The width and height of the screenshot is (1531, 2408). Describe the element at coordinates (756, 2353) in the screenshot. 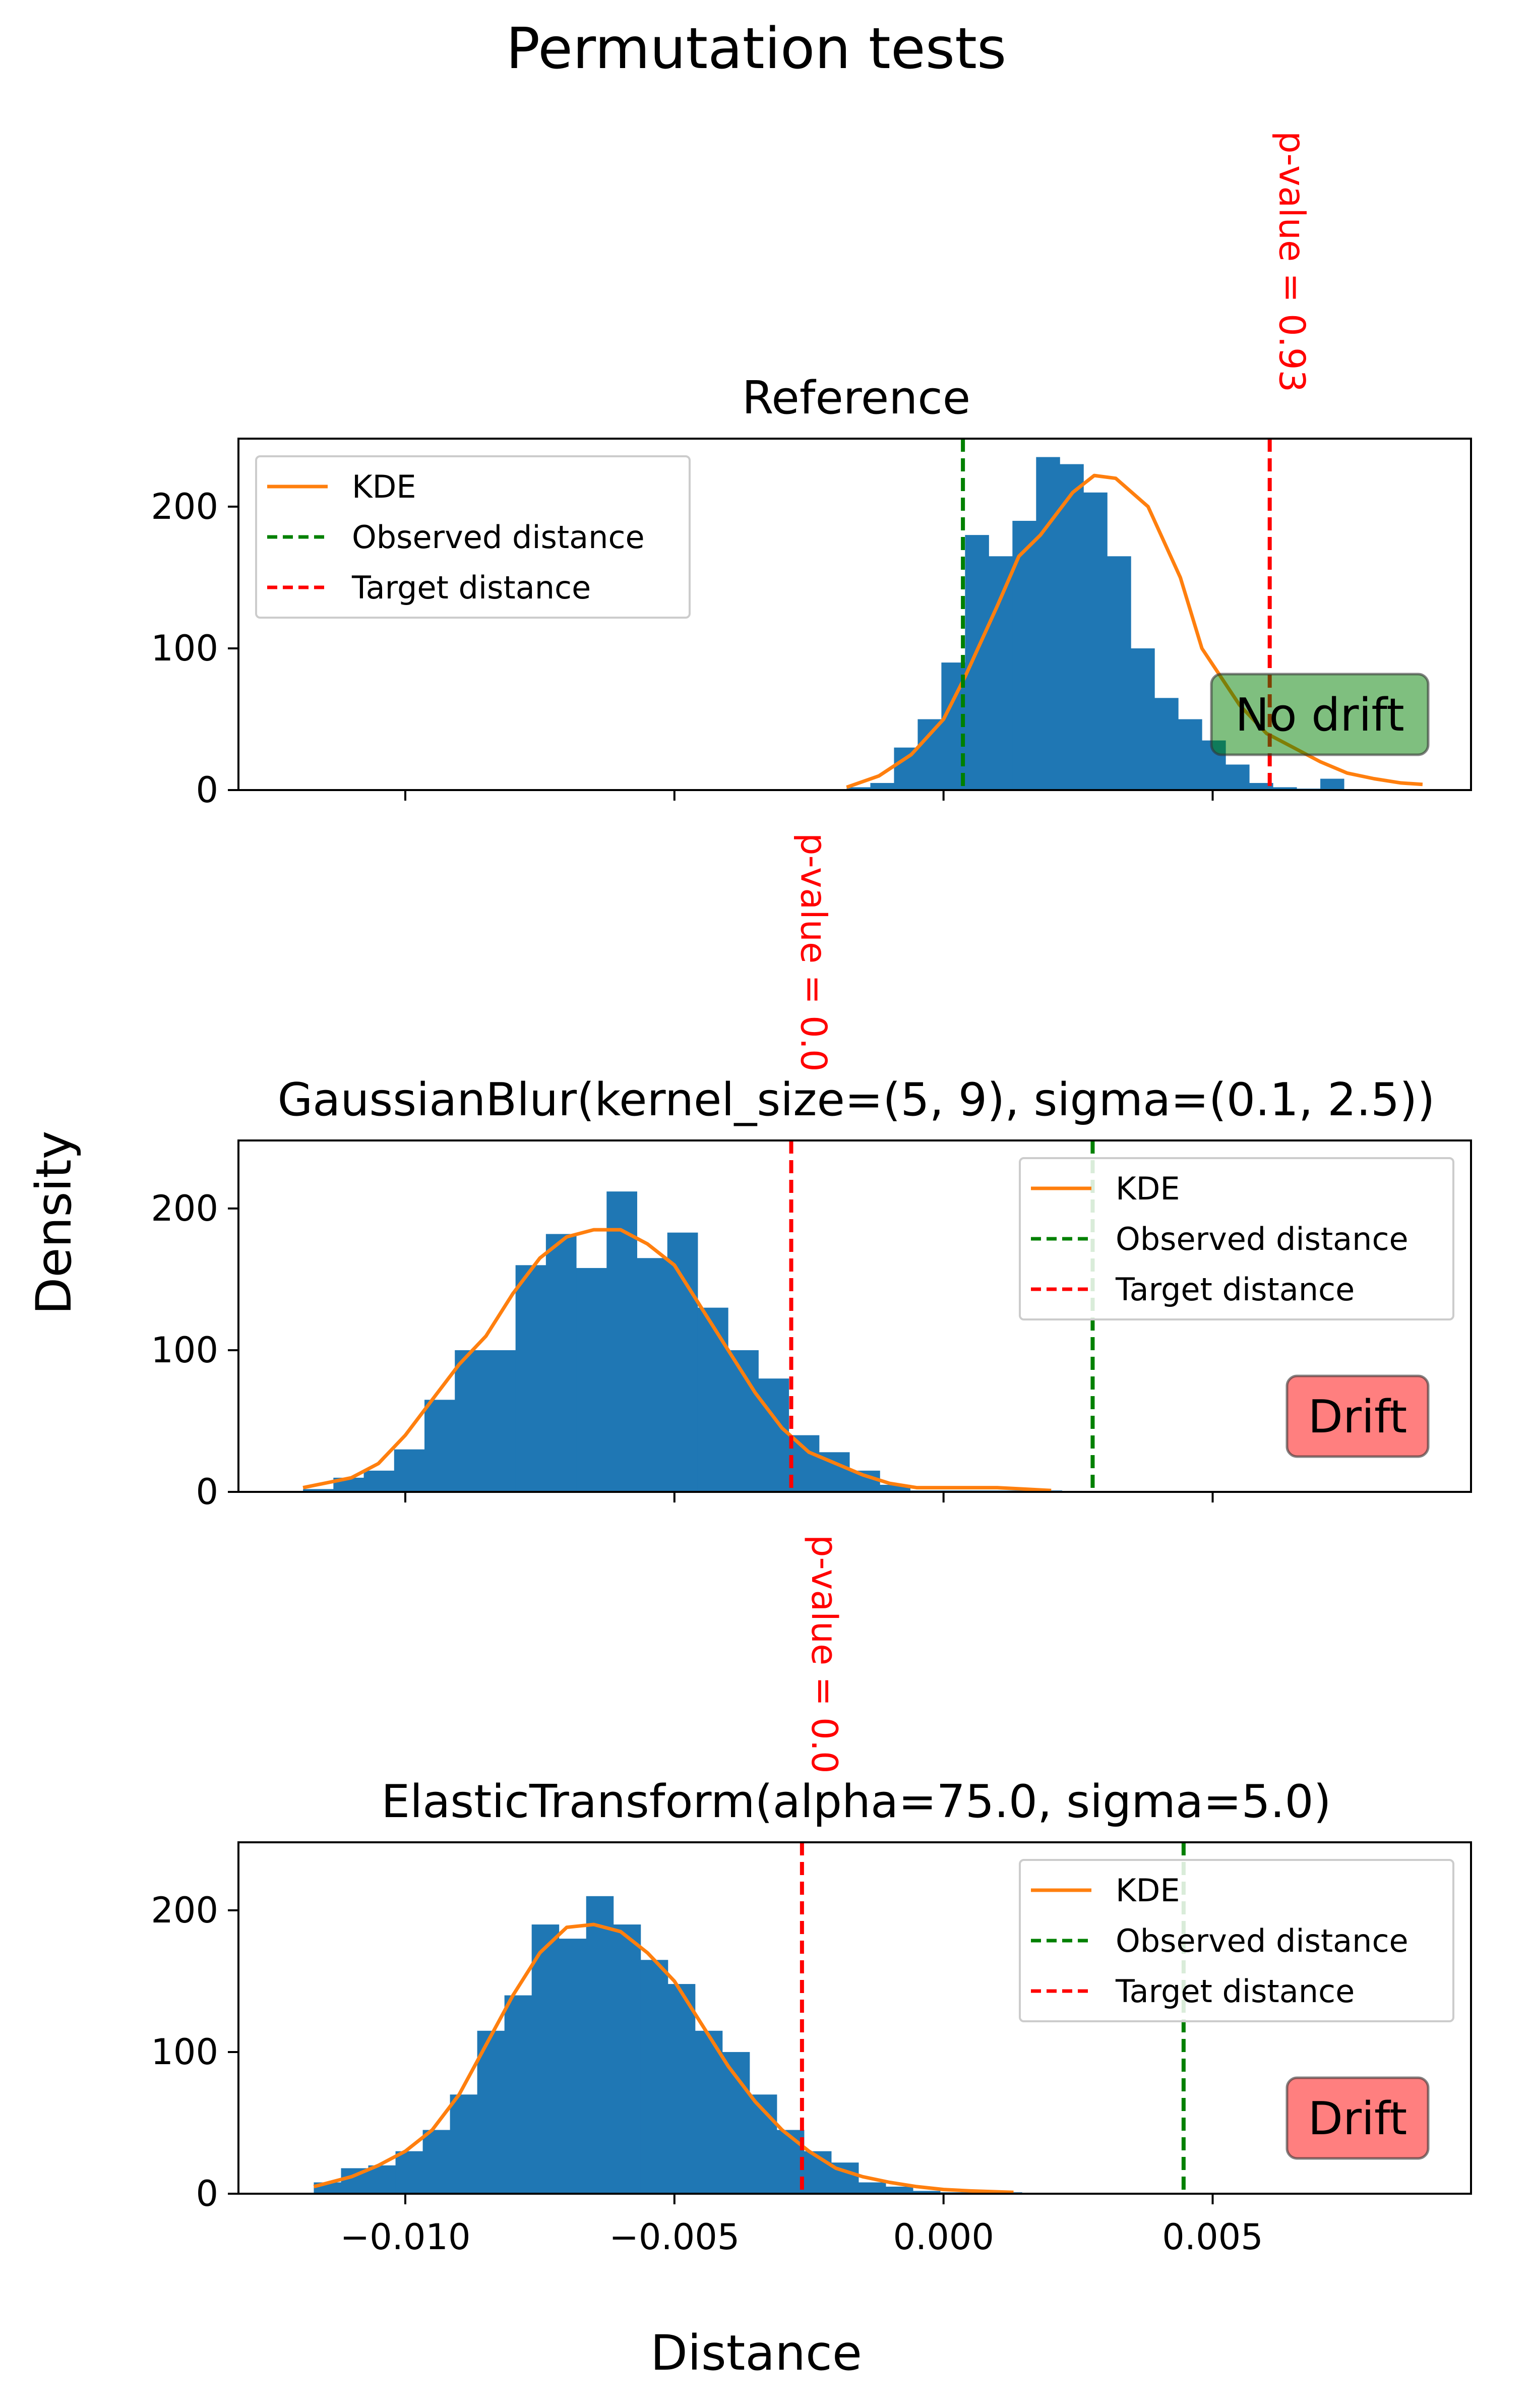

I see `figure-xlabel: Distance` at that location.